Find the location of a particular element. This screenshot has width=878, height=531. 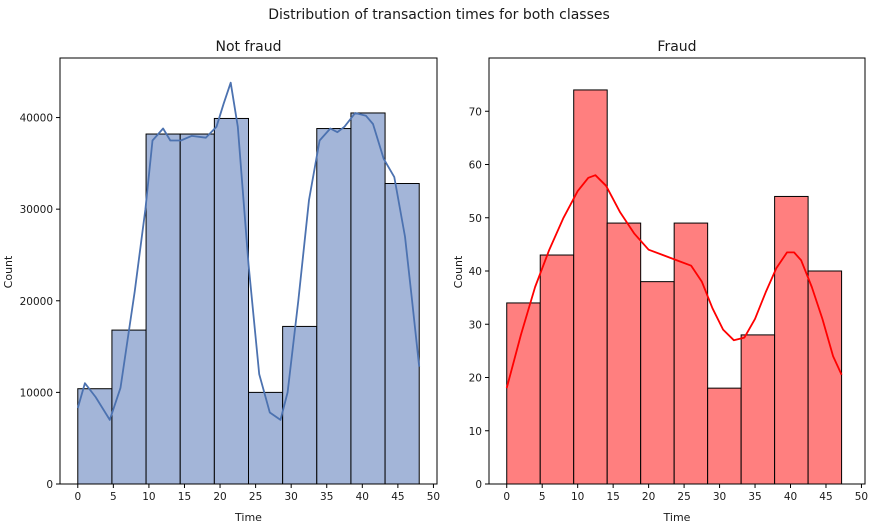

not-fraud-x-tick-label: 20 is located at coordinates (219, 497).